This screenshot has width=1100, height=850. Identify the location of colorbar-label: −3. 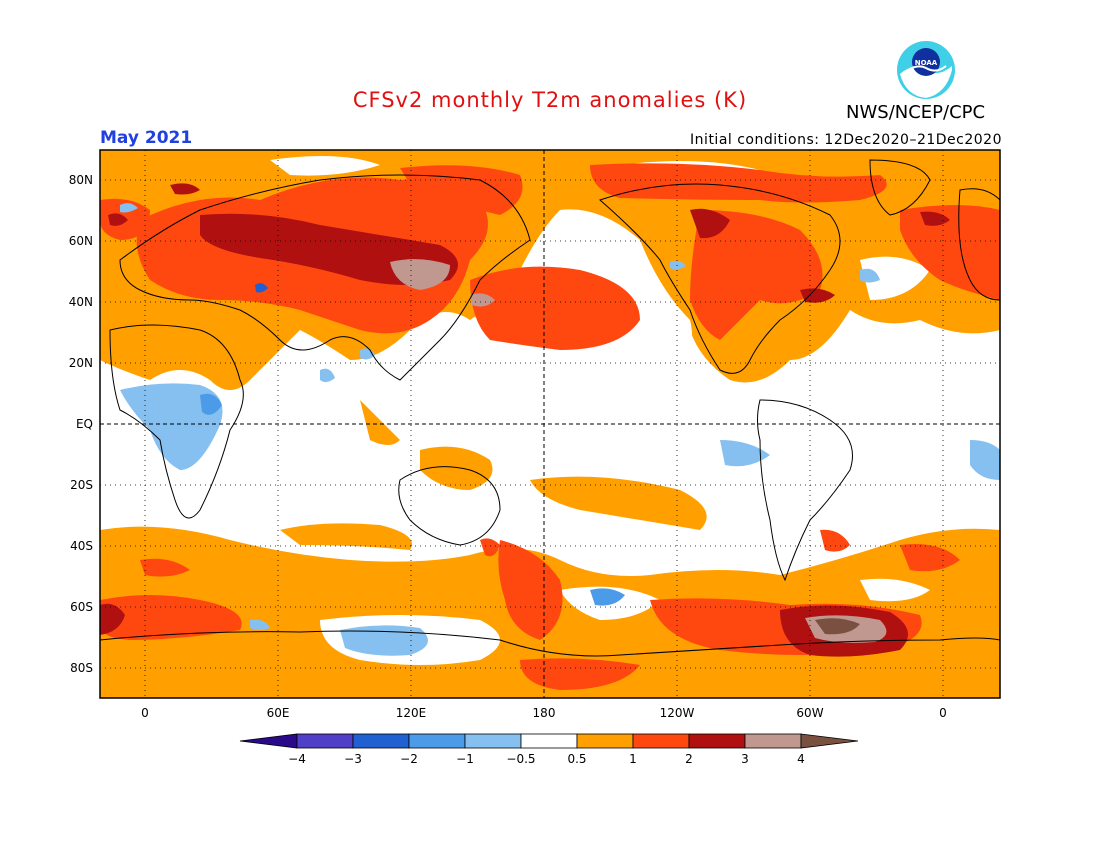
(353, 759).